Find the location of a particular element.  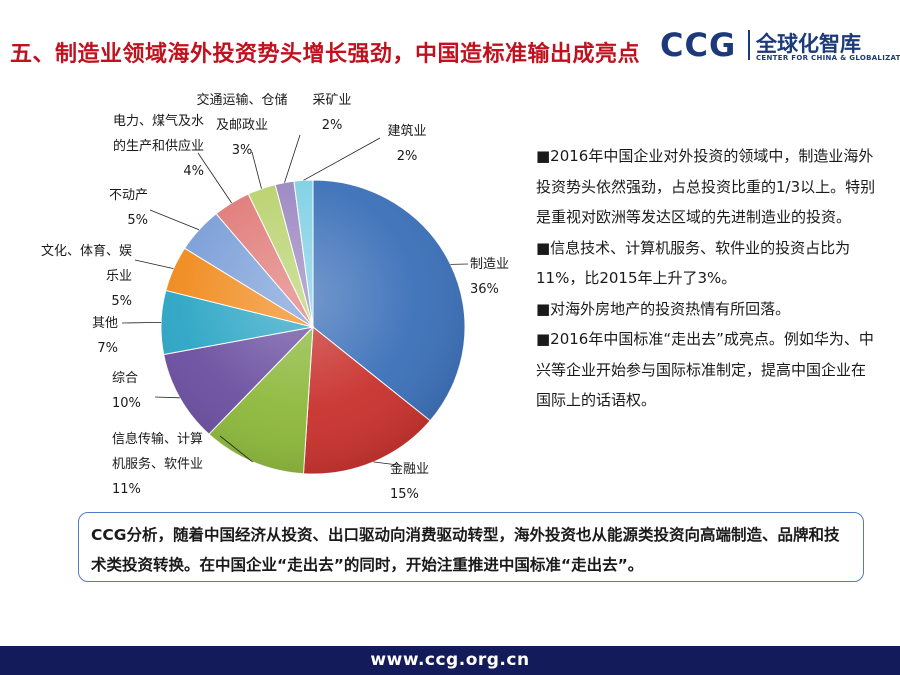

logo-mark: CCG is located at coordinates (698, 45).